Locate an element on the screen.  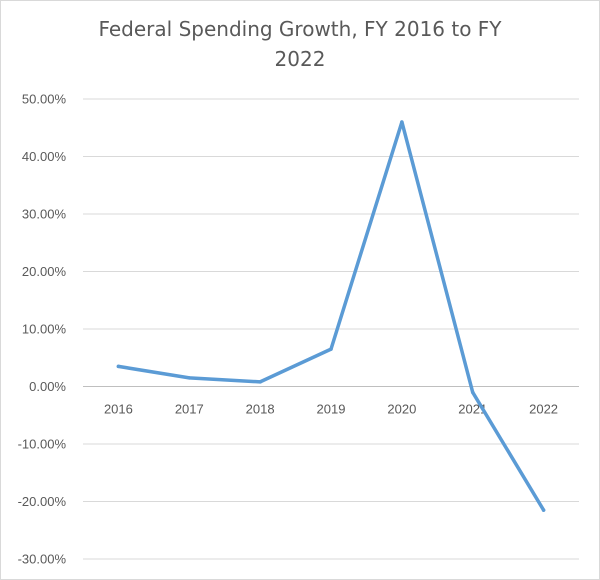
y-tick-label: 0.00% is located at coordinates (47, 386).